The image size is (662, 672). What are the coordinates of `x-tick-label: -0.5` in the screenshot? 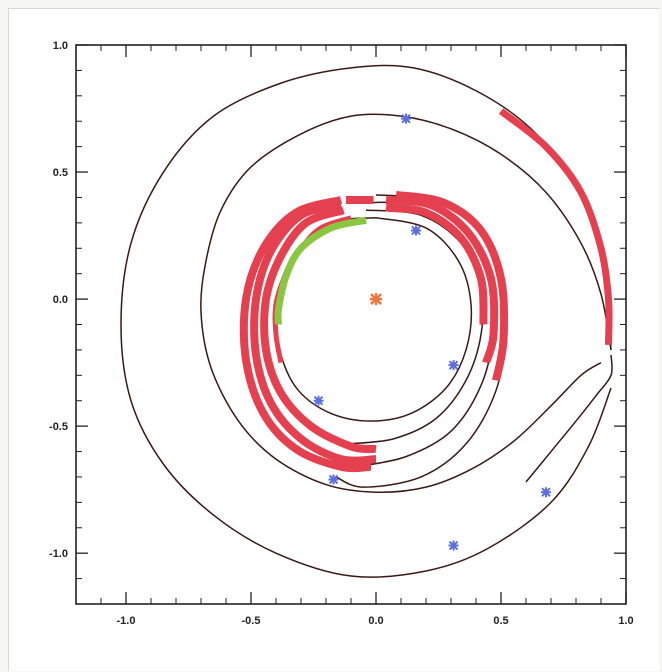 It's located at (251, 621).